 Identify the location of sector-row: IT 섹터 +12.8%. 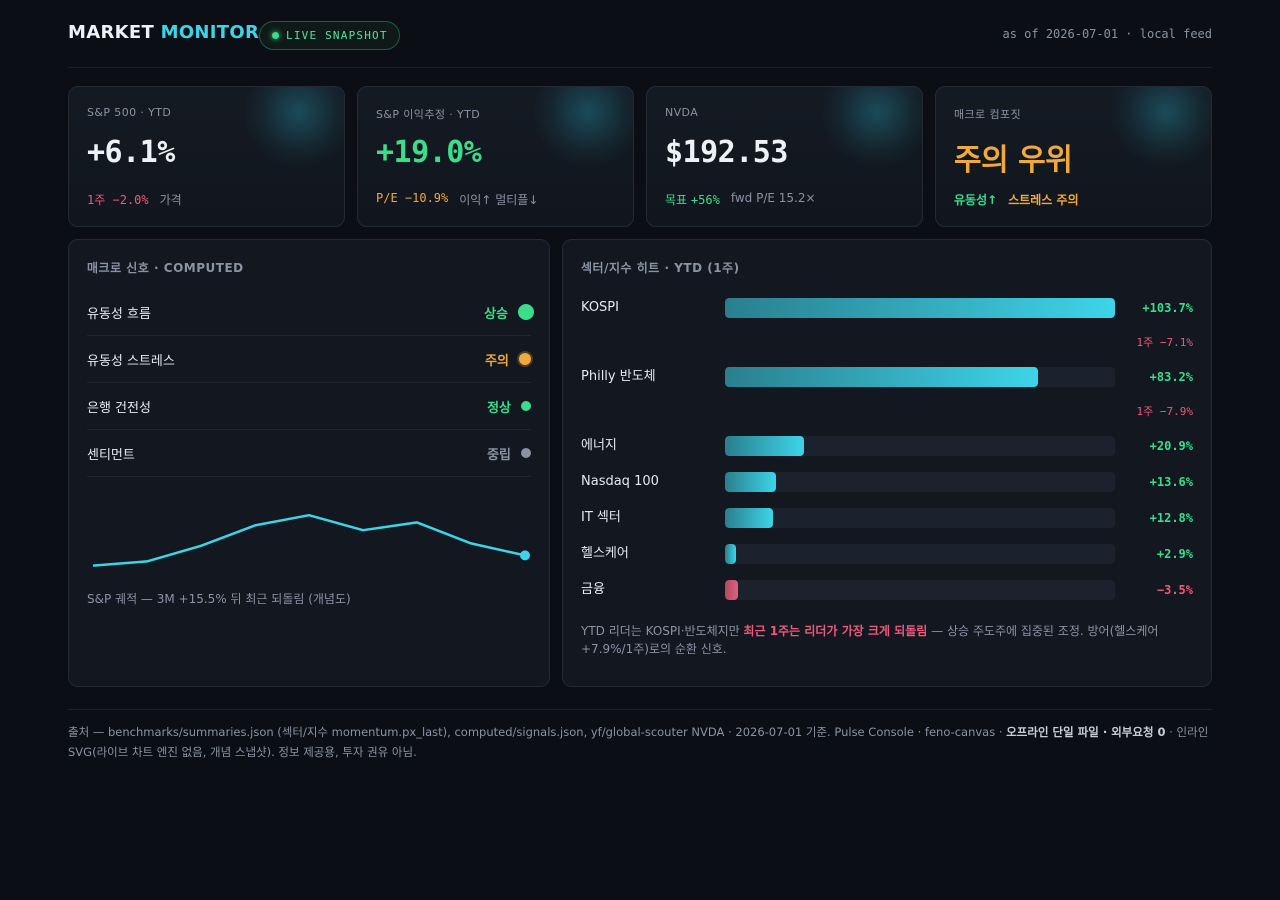
(887, 518).